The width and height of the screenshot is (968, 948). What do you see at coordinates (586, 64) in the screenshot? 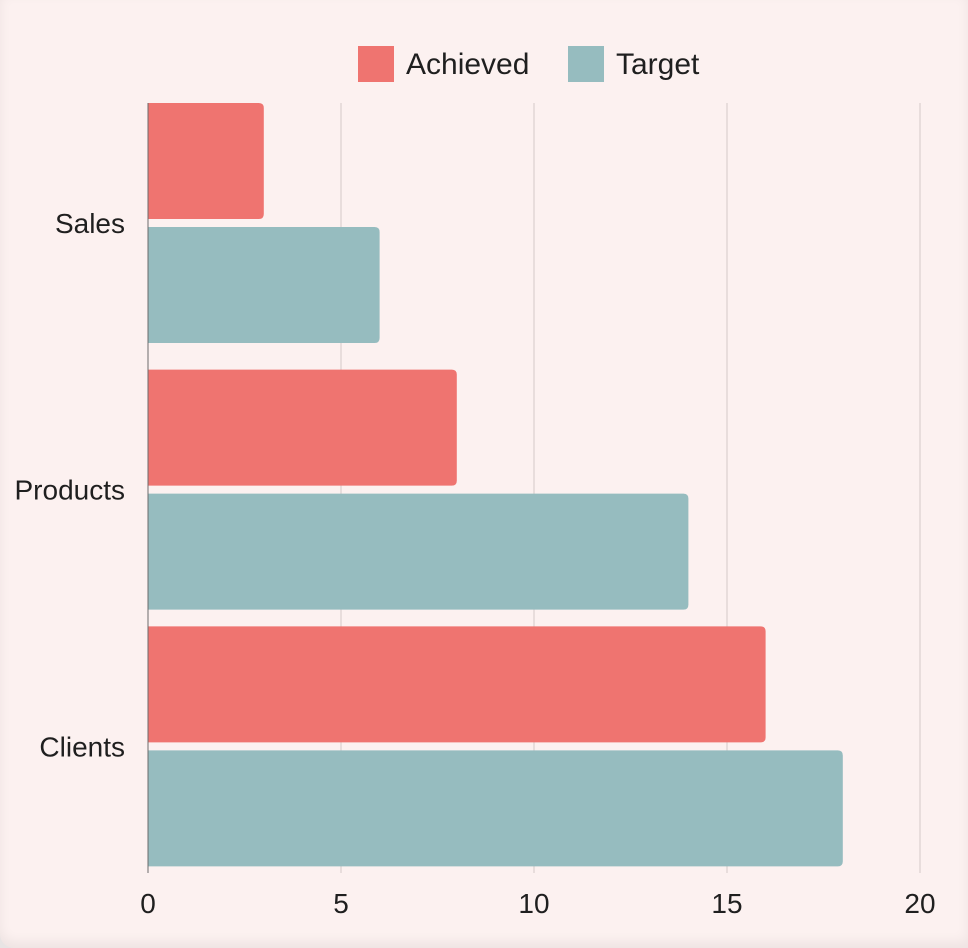
I see `legend-swatch-target` at bounding box center [586, 64].